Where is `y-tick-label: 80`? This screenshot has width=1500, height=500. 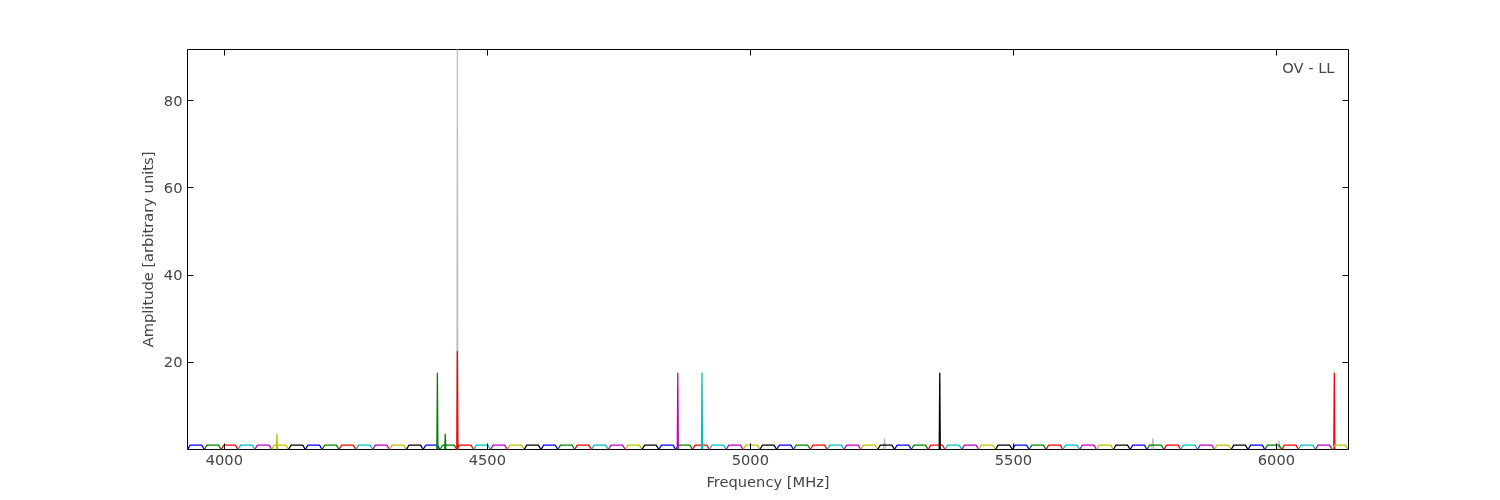 y-tick-label: 80 is located at coordinates (173, 100).